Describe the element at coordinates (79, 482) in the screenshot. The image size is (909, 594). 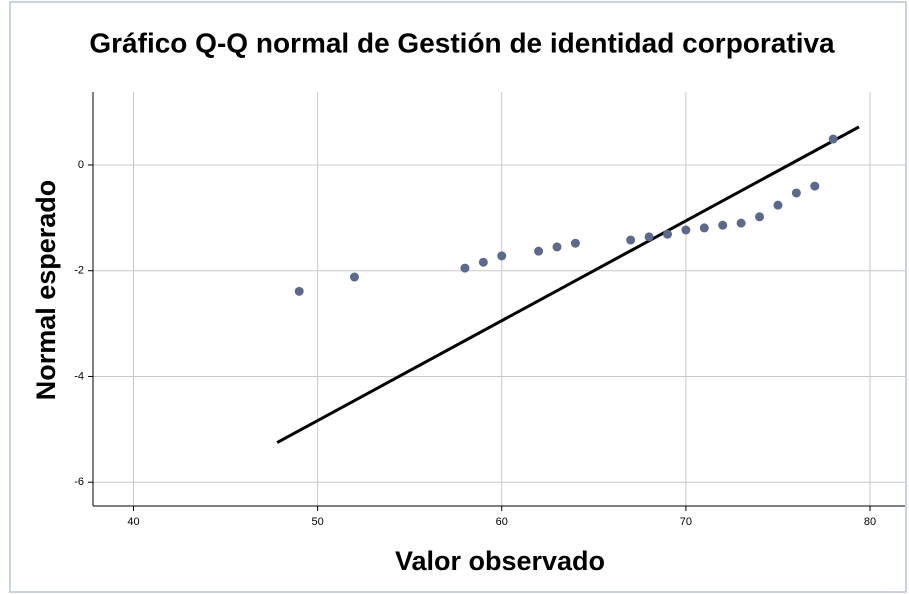
I see `y-tick-label: -6` at that location.